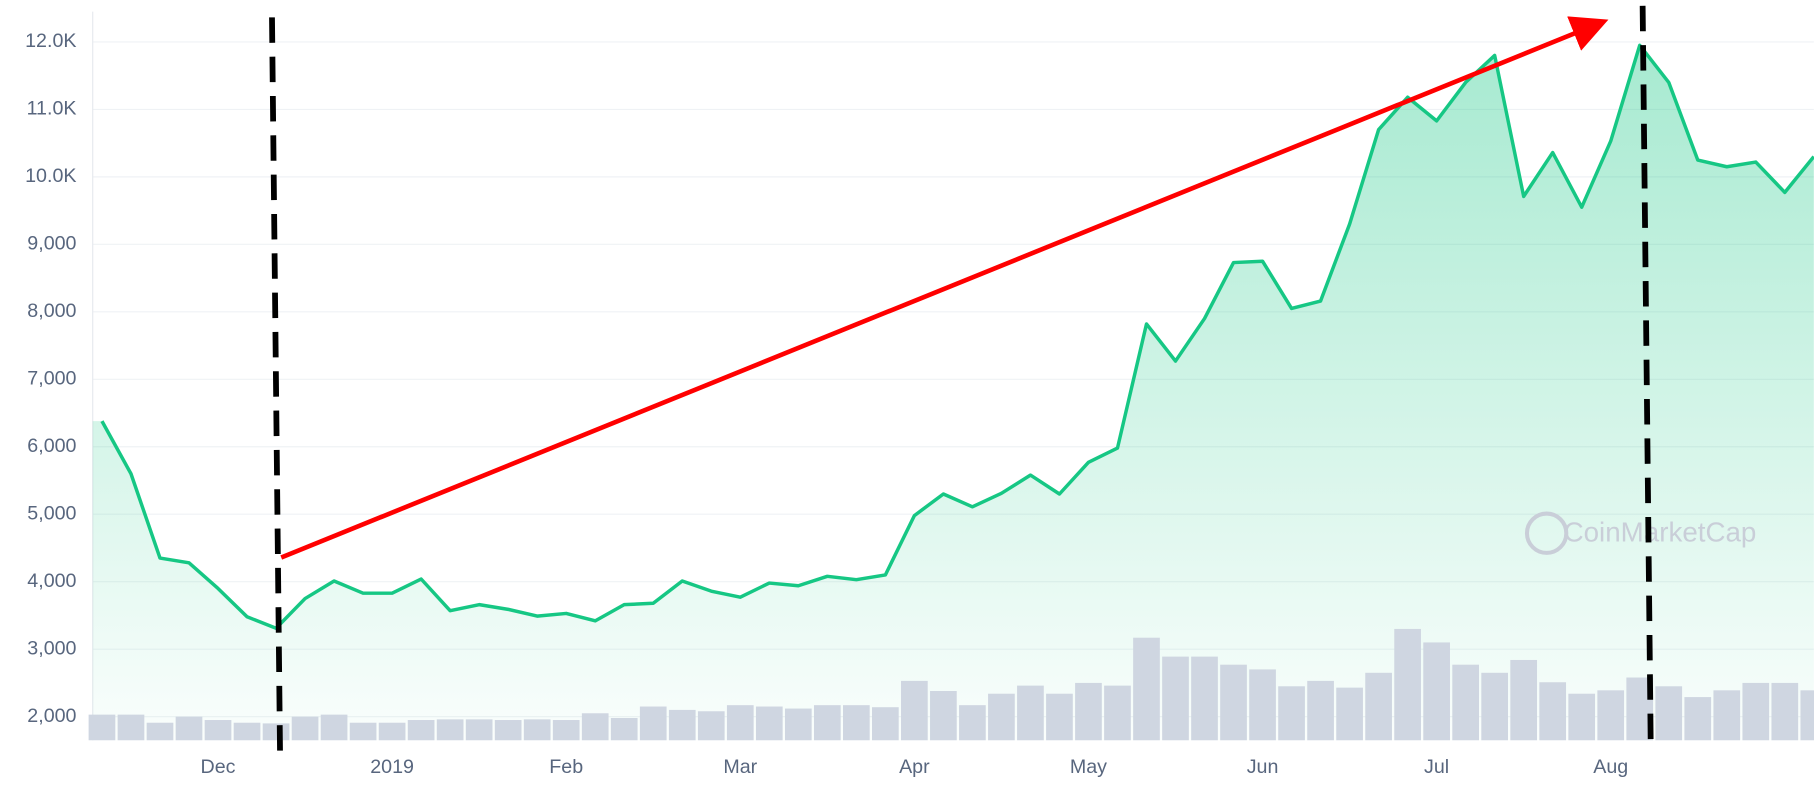 This screenshot has height=790, width=1814. What do you see at coordinates (1263, 767) in the screenshot?
I see `x-tick-label: Jun` at bounding box center [1263, 767].